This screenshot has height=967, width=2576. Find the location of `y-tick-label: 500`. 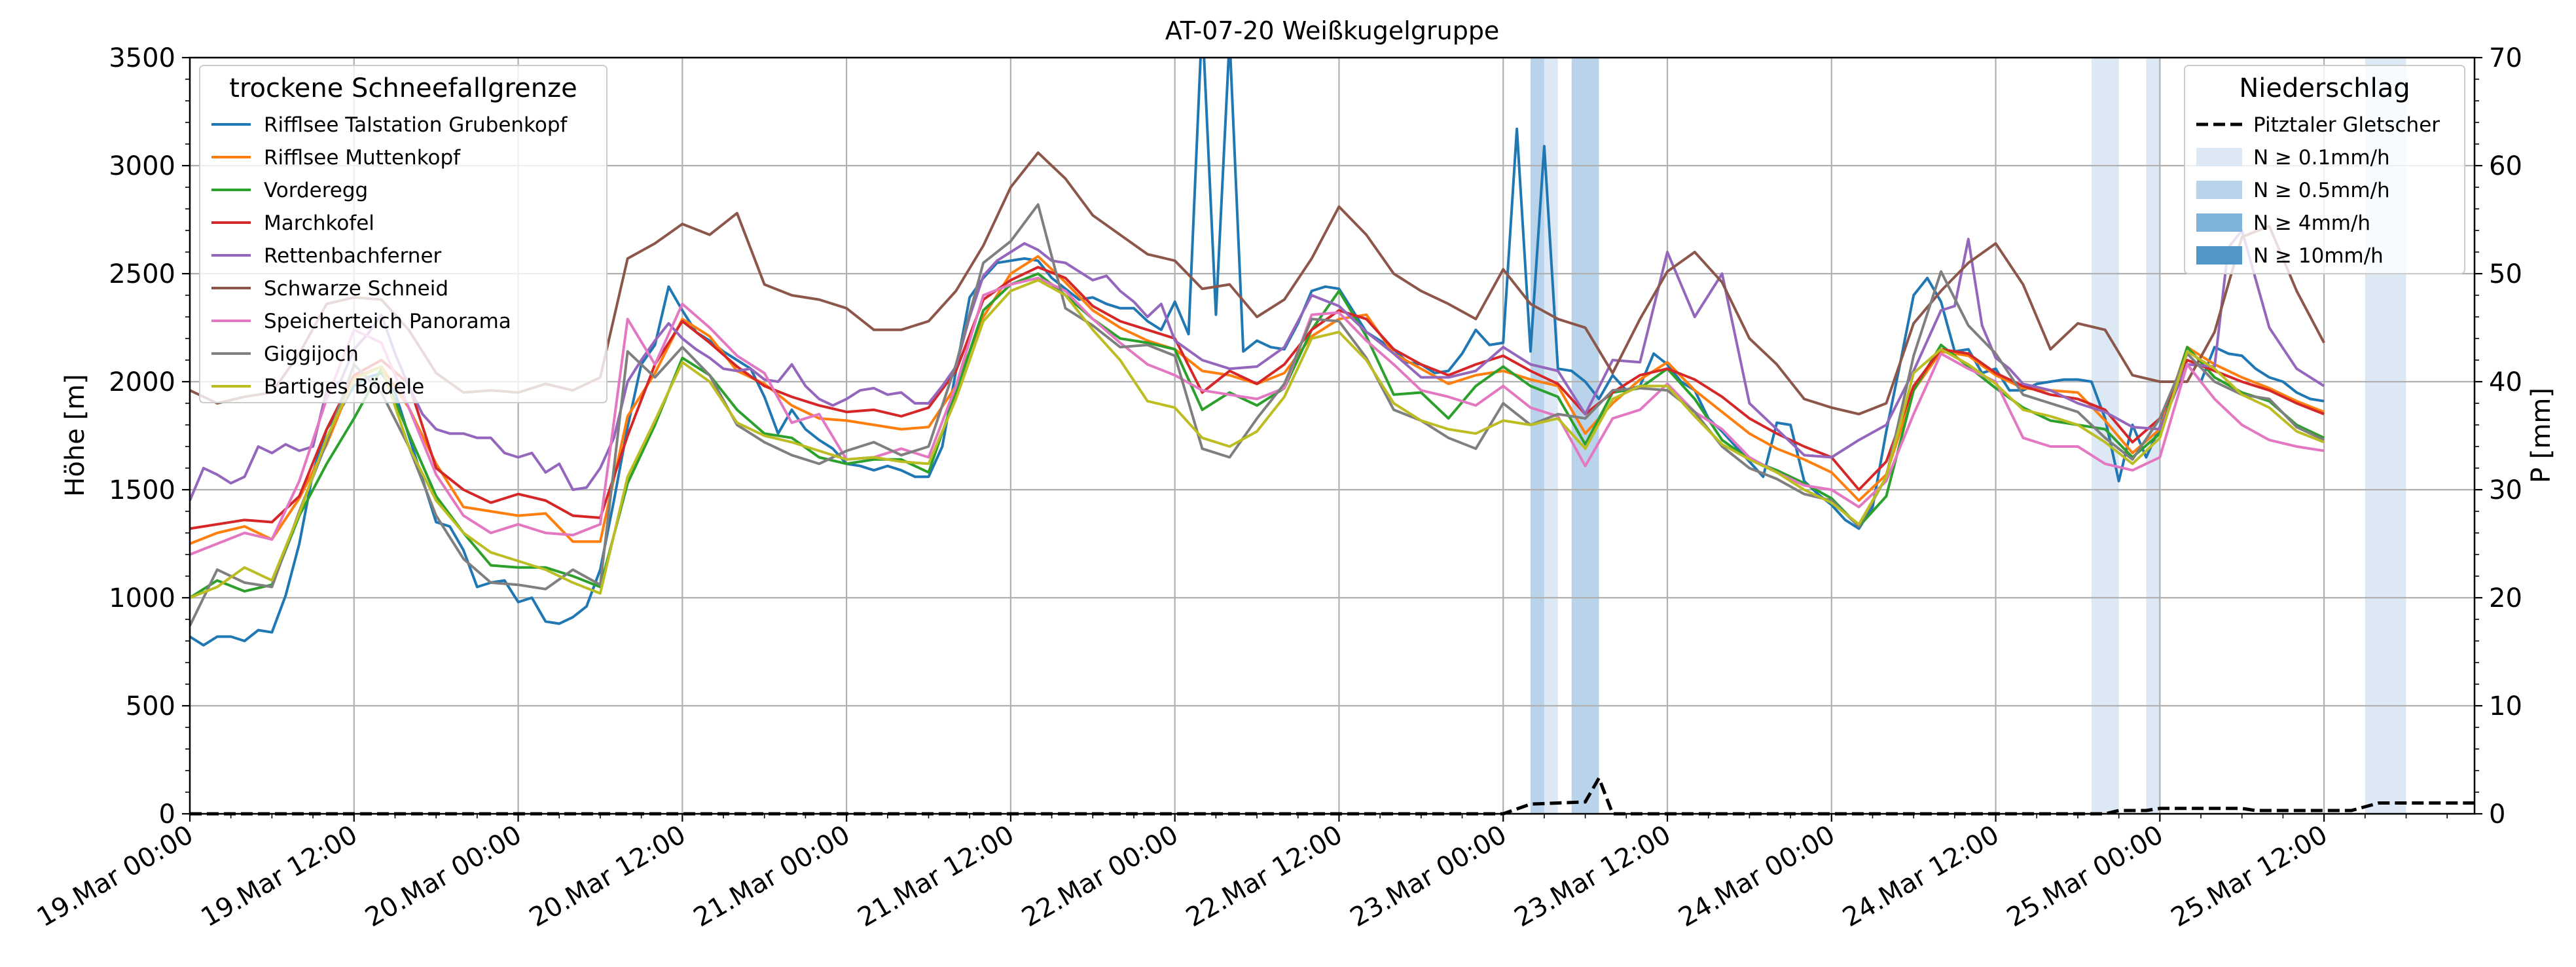

y-tick-label: 500 is located at coordinates (150, 706).